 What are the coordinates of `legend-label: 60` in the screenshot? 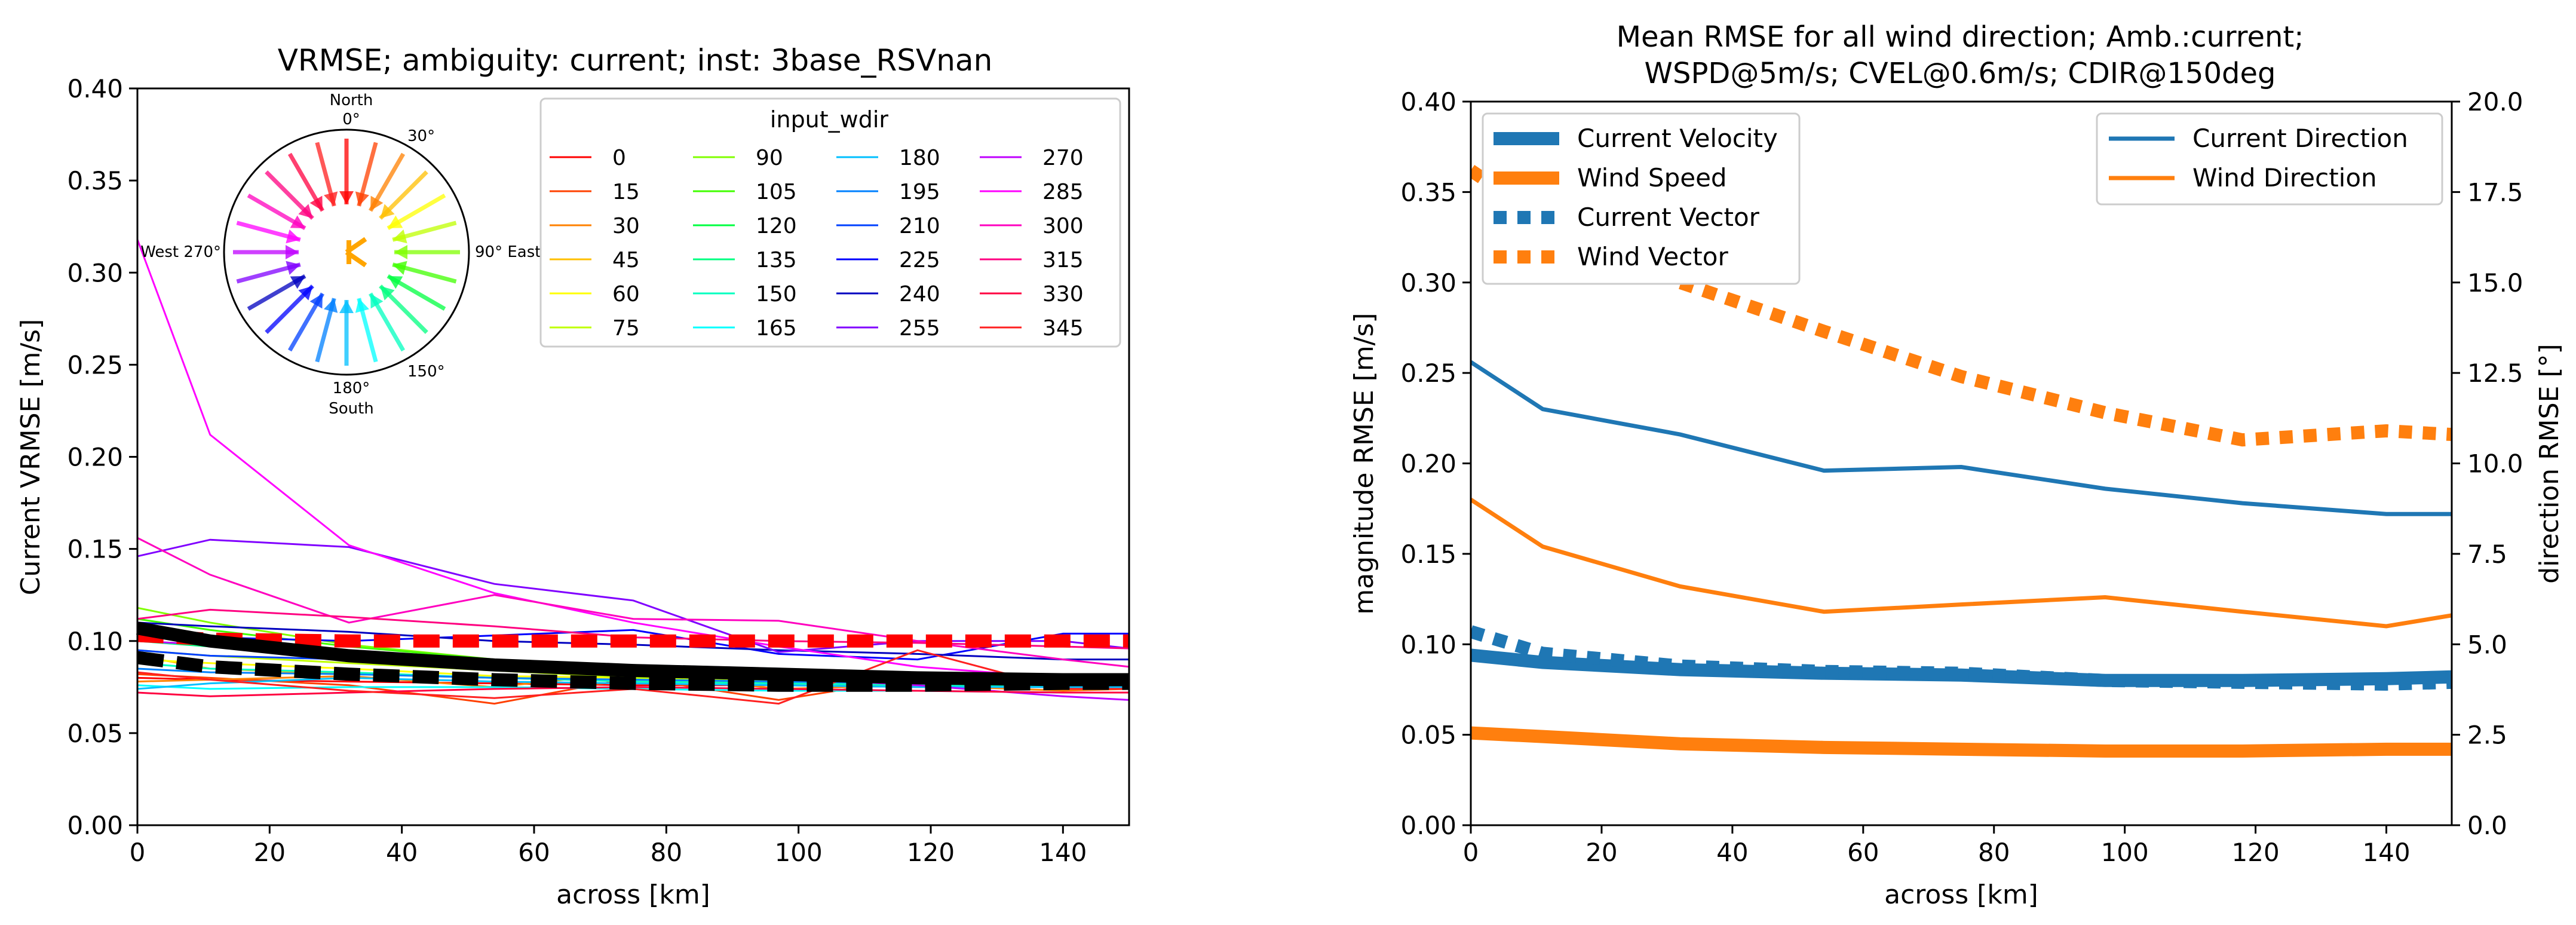 It's located at (626, 294).